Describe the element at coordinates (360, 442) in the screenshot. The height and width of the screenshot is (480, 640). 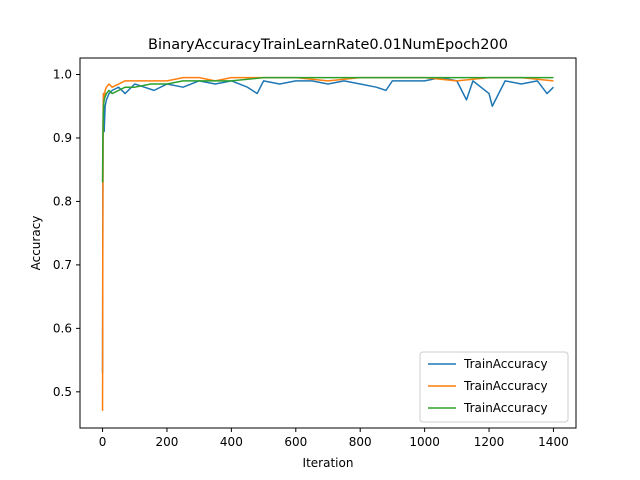
I see `x-tick-label: 800` at that location.